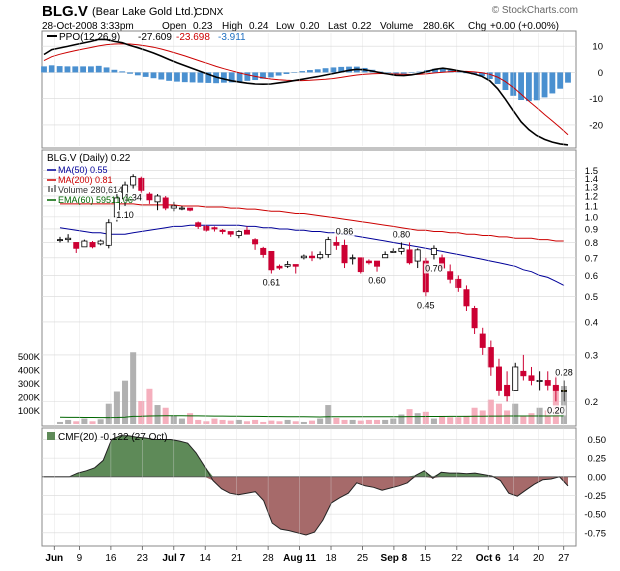 This screenshot has width=620, height=571. Describe the element at coordinates (591, 217) in the screenshot. I see `price-tick-label: 1.0` at that location.